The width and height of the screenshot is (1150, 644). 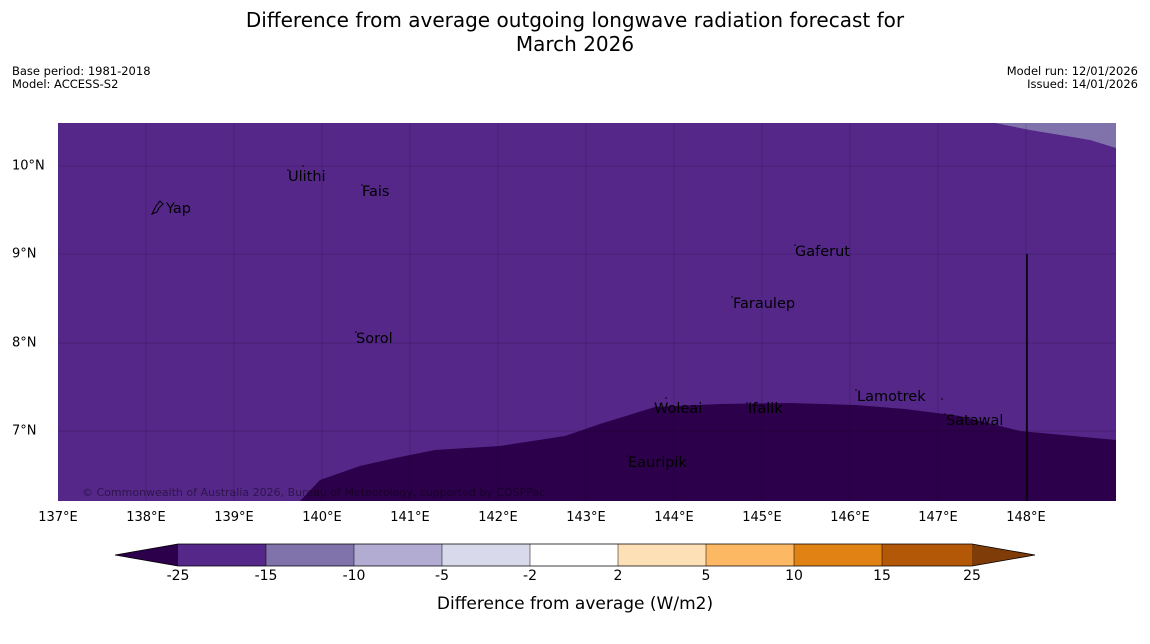 I want to click on colorbar-tick: -25, so click(x=178, y=576).